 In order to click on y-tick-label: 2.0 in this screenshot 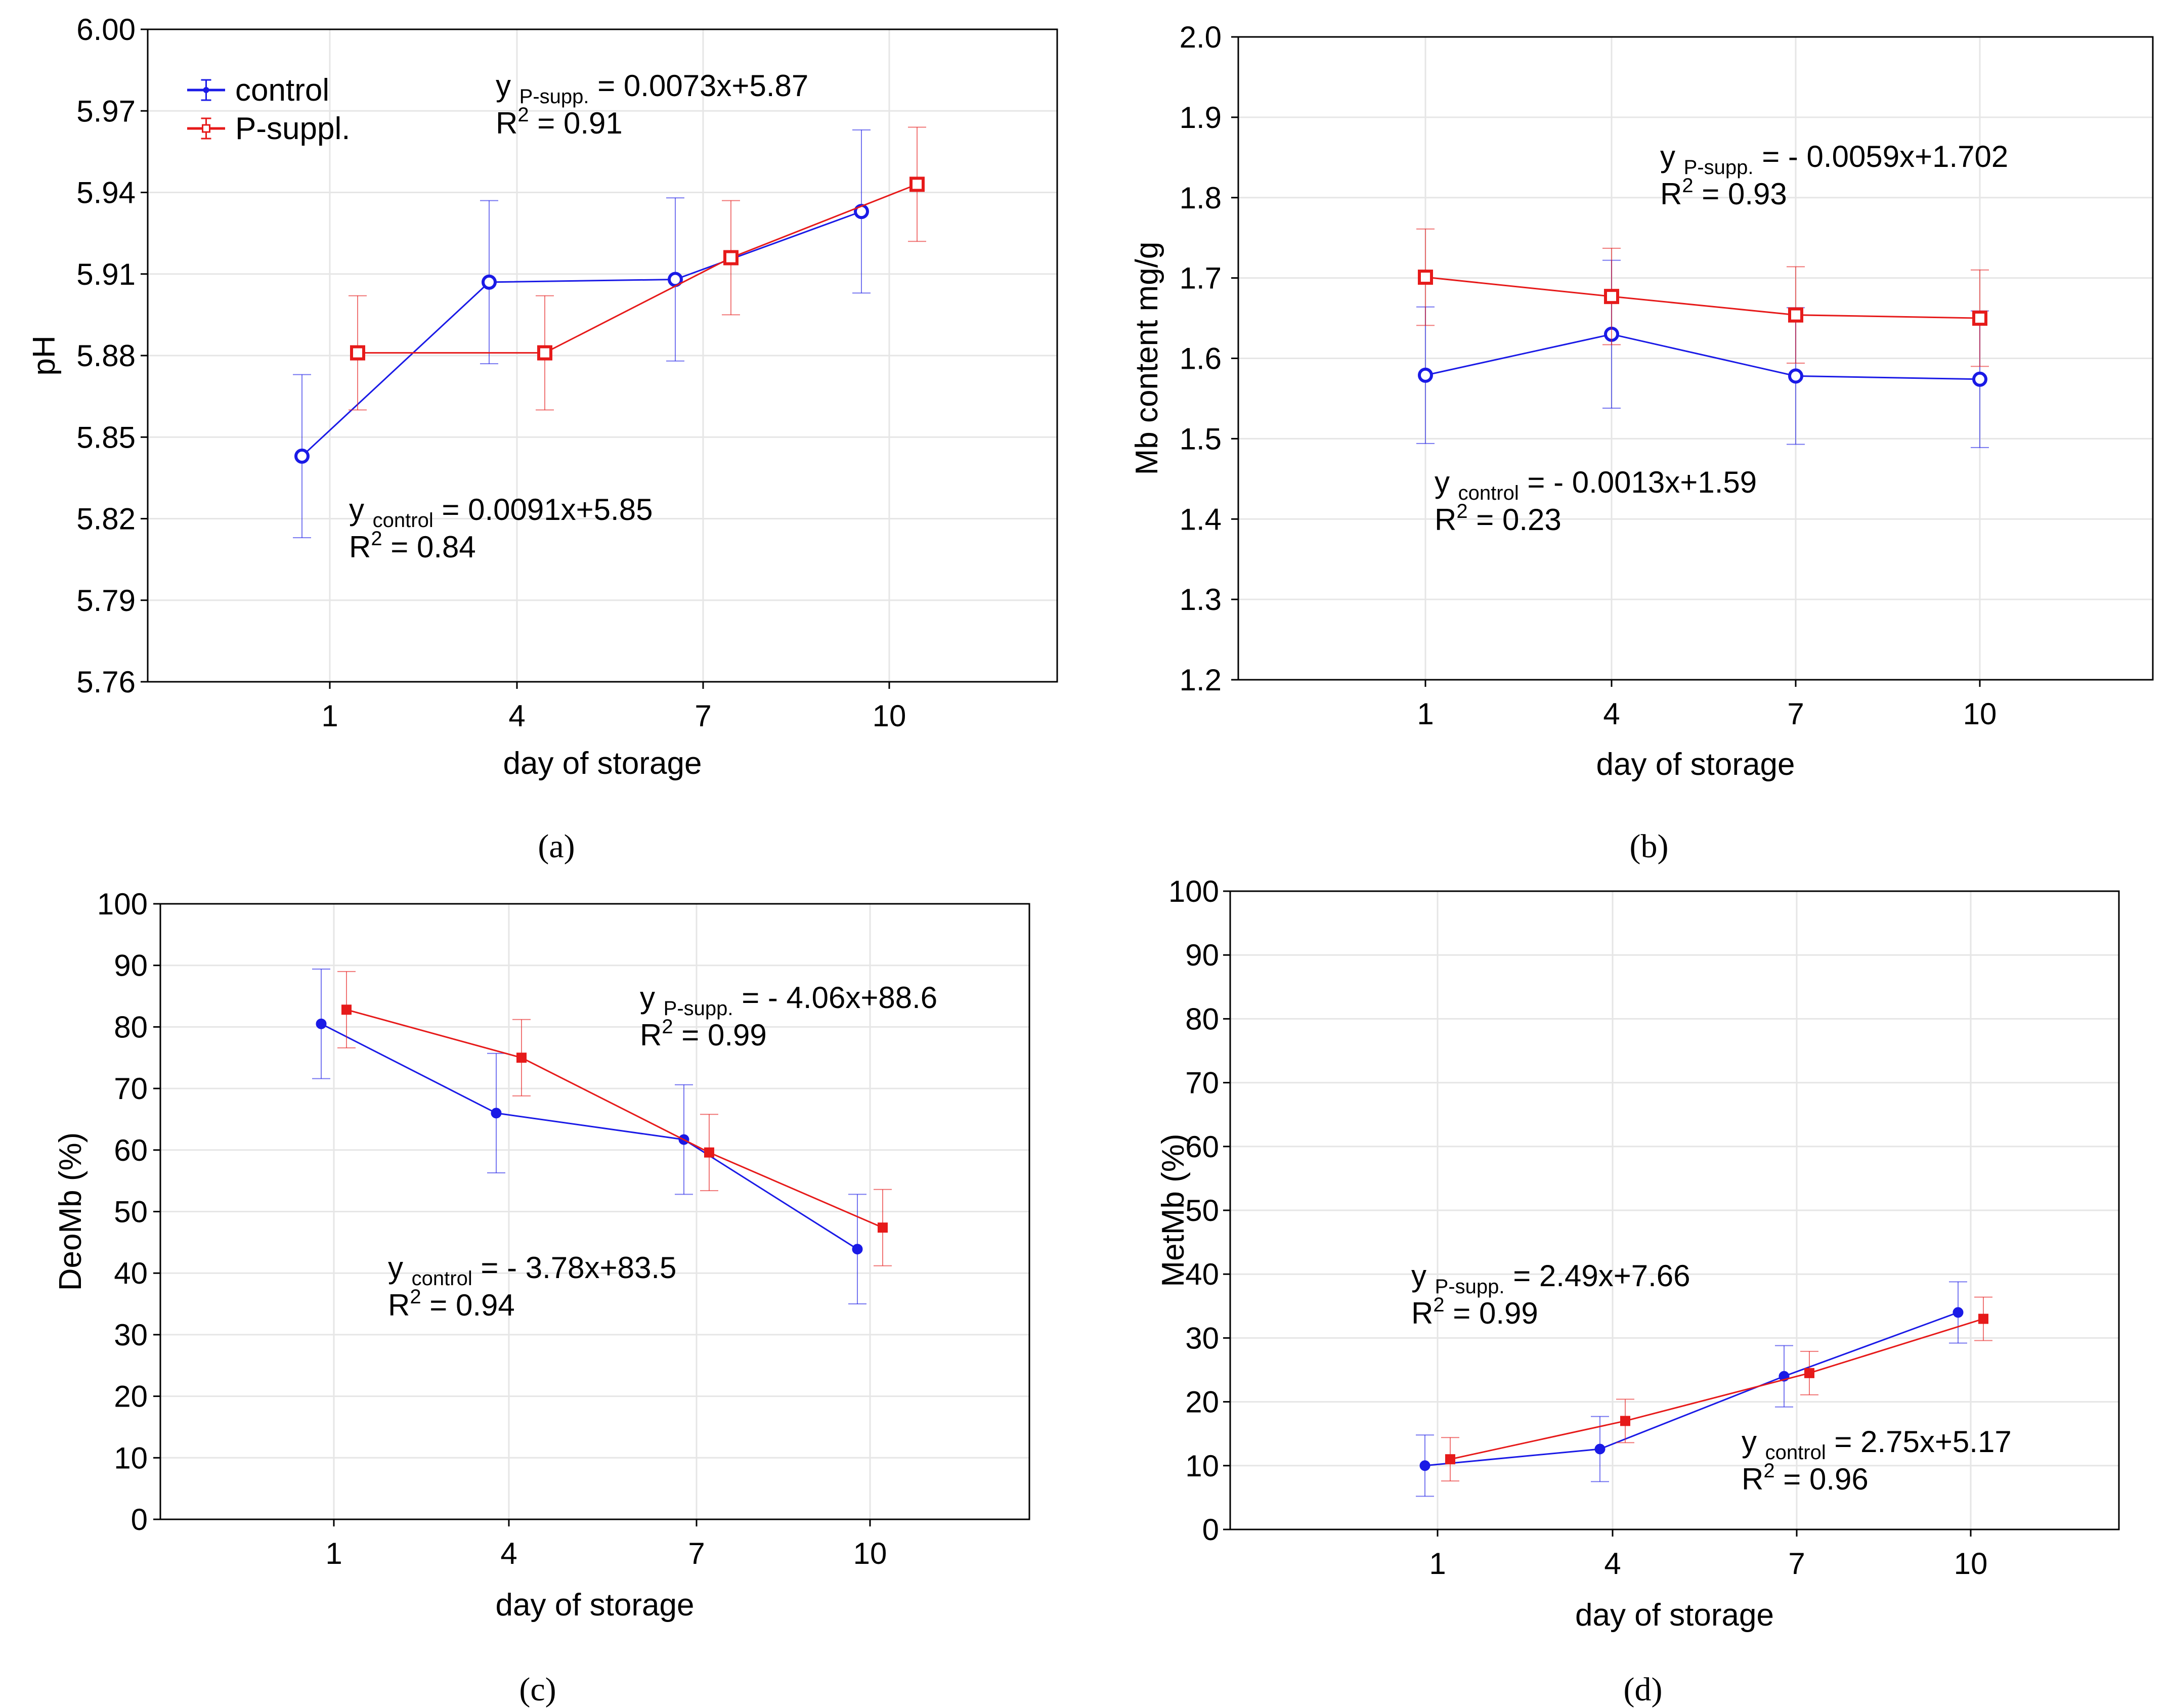, I will do `click(1201, 37)`.